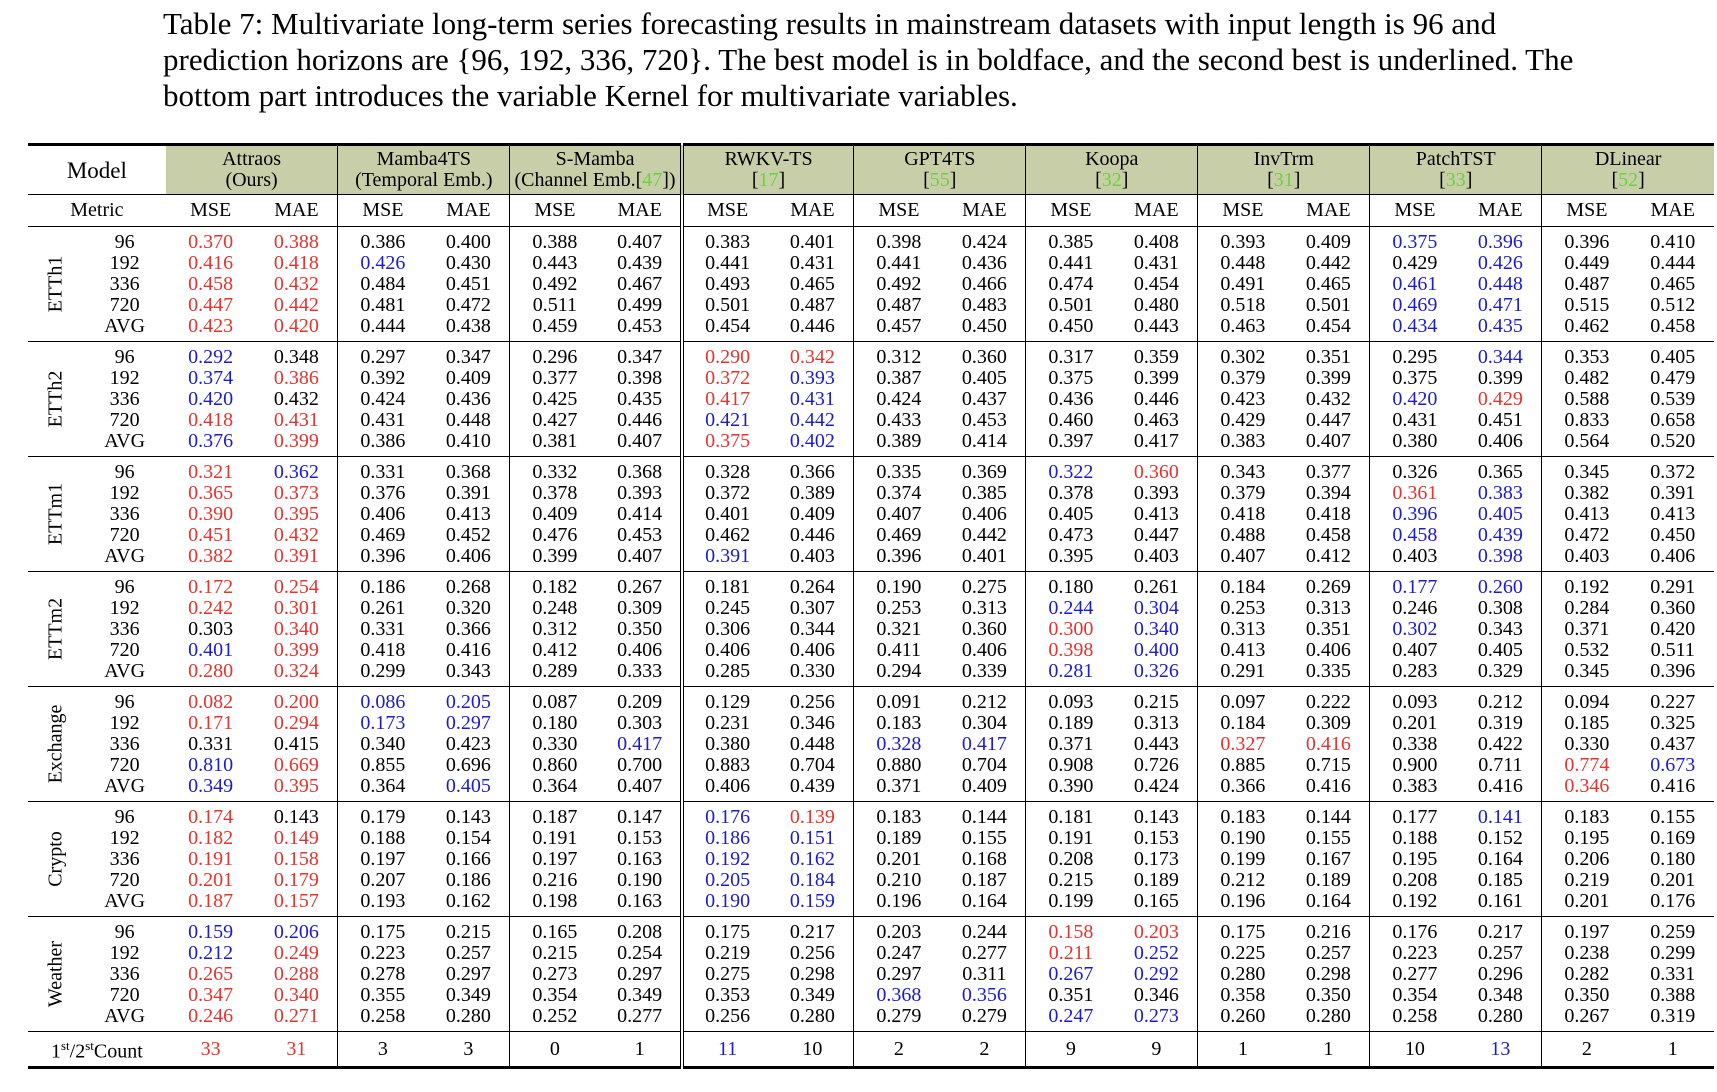 This screenshot has height=1092, width=1717. I want to click on metric-value: 0.461, so click(1414, 284).